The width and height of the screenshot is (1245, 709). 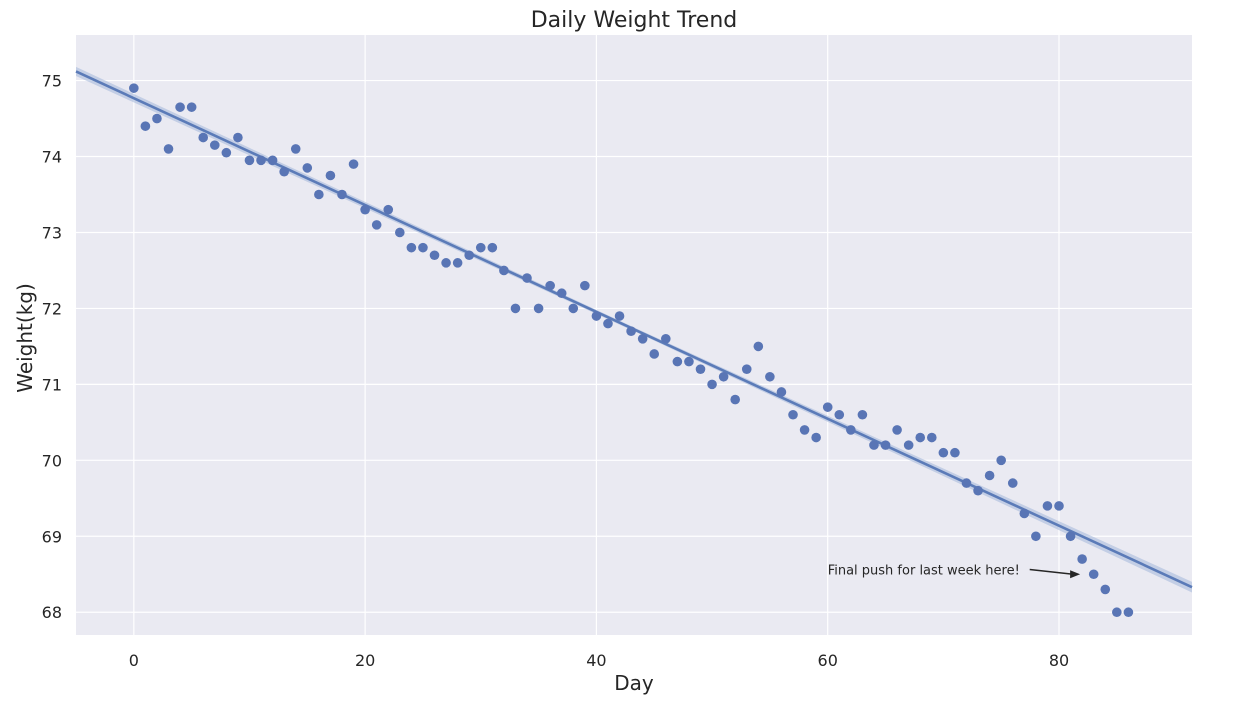 I want to click on x-tick-label: 80, so click(x=1059, y=660).